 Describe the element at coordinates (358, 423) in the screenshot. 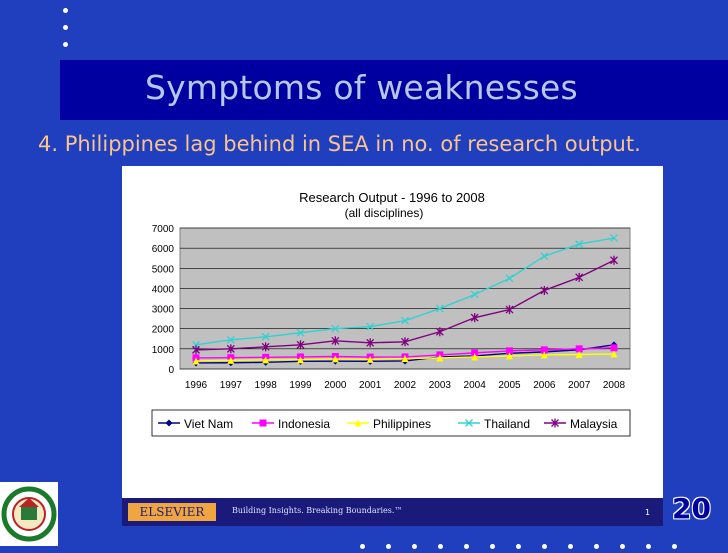

I see `legend-marker-philippines` at that location.